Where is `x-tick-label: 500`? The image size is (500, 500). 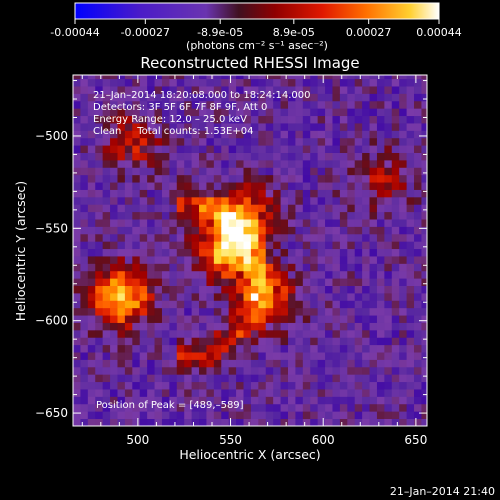 x-tick-label: 500 is located at coordinates (137, 440).